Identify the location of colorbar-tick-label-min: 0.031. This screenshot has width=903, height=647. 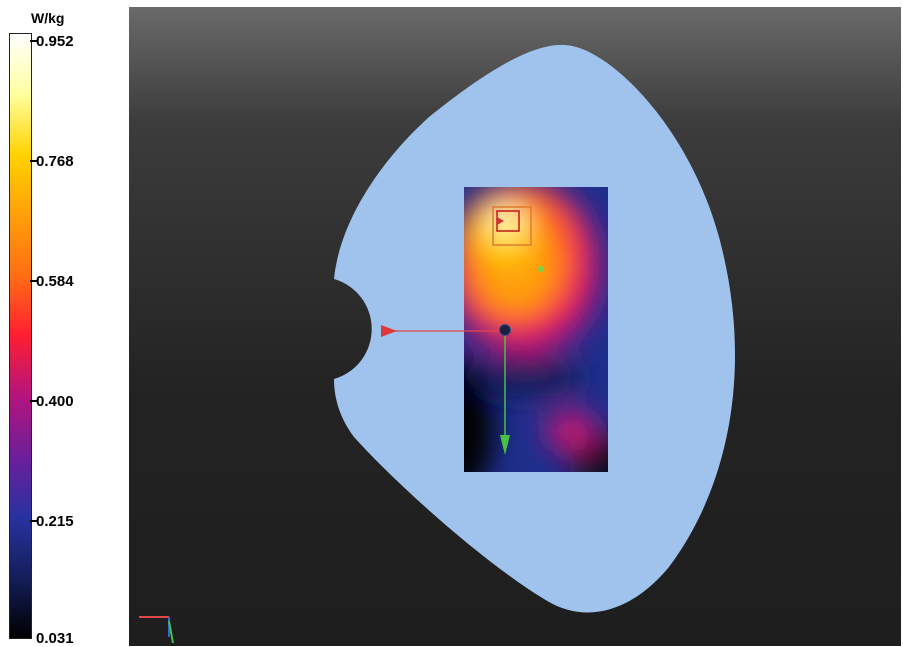
(55, 638).